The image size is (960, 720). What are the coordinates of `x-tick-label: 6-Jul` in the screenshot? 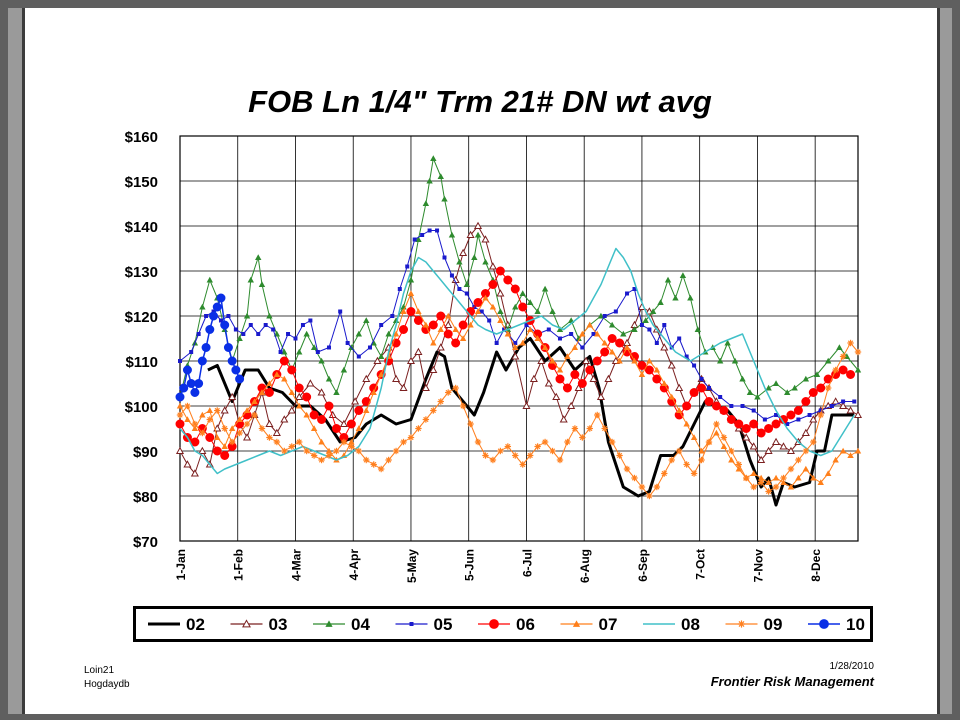 It's located at (527, 563).